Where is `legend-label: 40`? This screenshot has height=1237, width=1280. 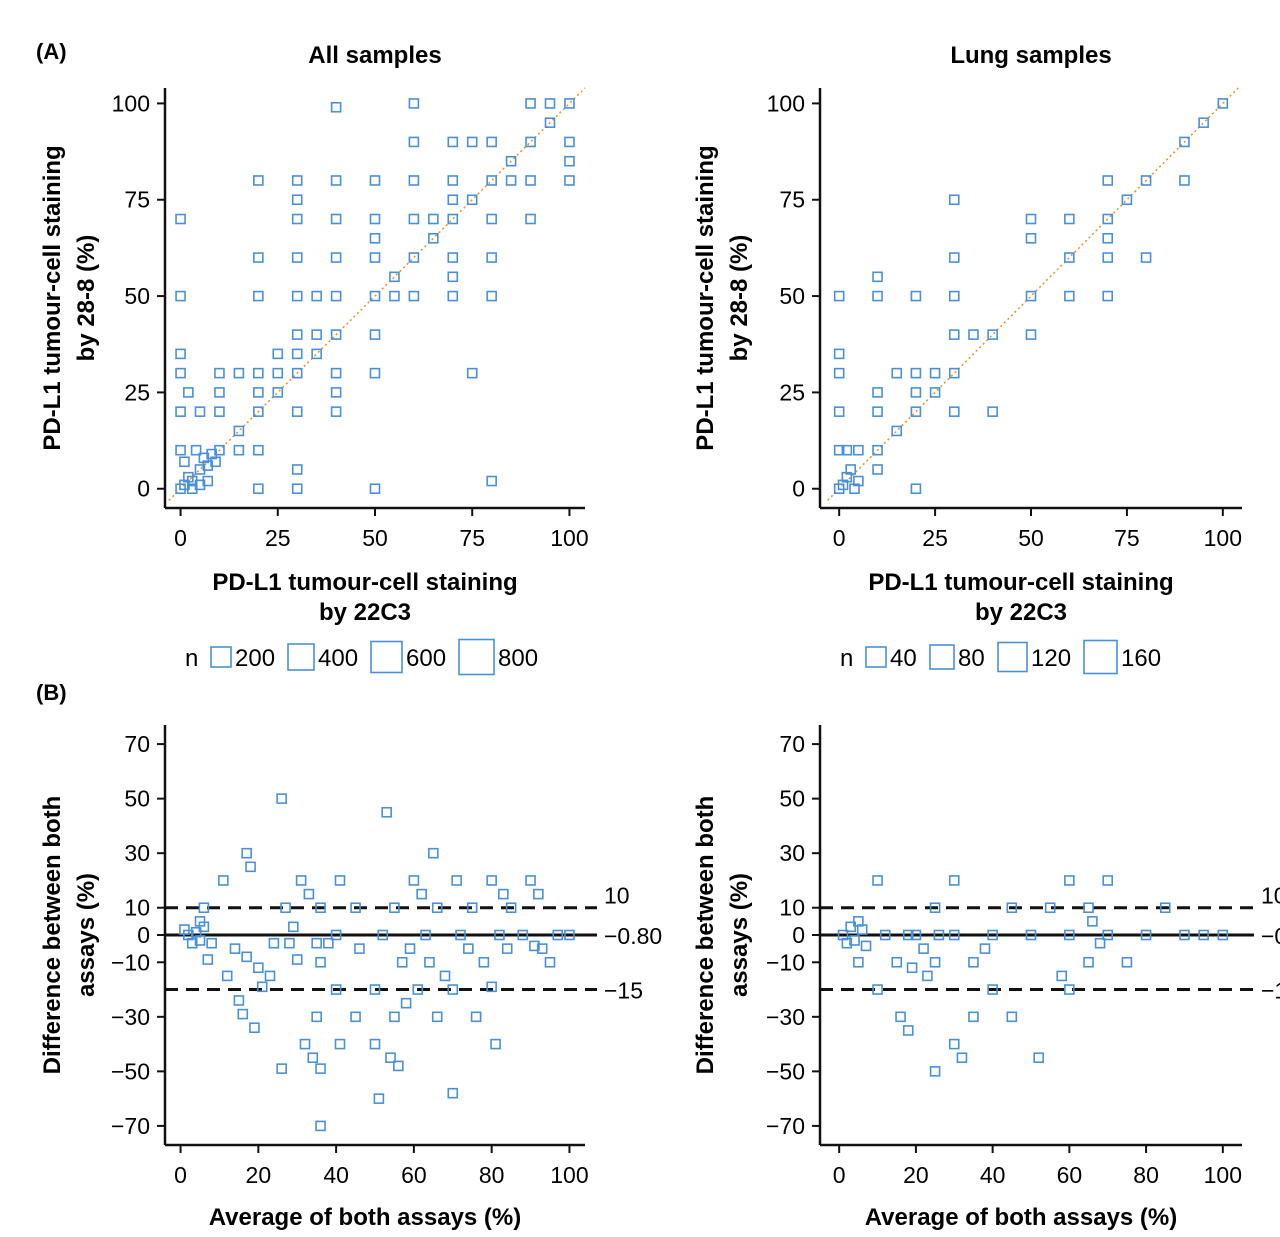 legend-label: 40 is located at coordinates (903, 658).